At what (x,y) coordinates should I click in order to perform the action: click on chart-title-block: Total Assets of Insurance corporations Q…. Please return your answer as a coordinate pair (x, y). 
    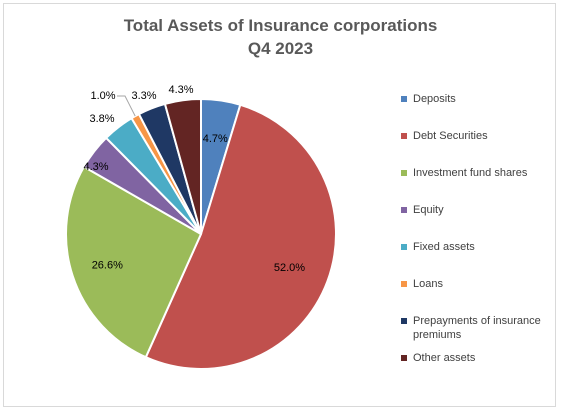
    Looking at the image, I should click on (280, 37).